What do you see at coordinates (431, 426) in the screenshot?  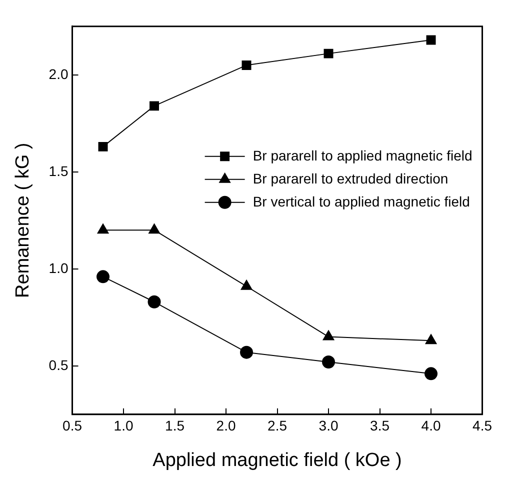 I see `x-tick-label: 4.0` at bounding box center [431, 426].